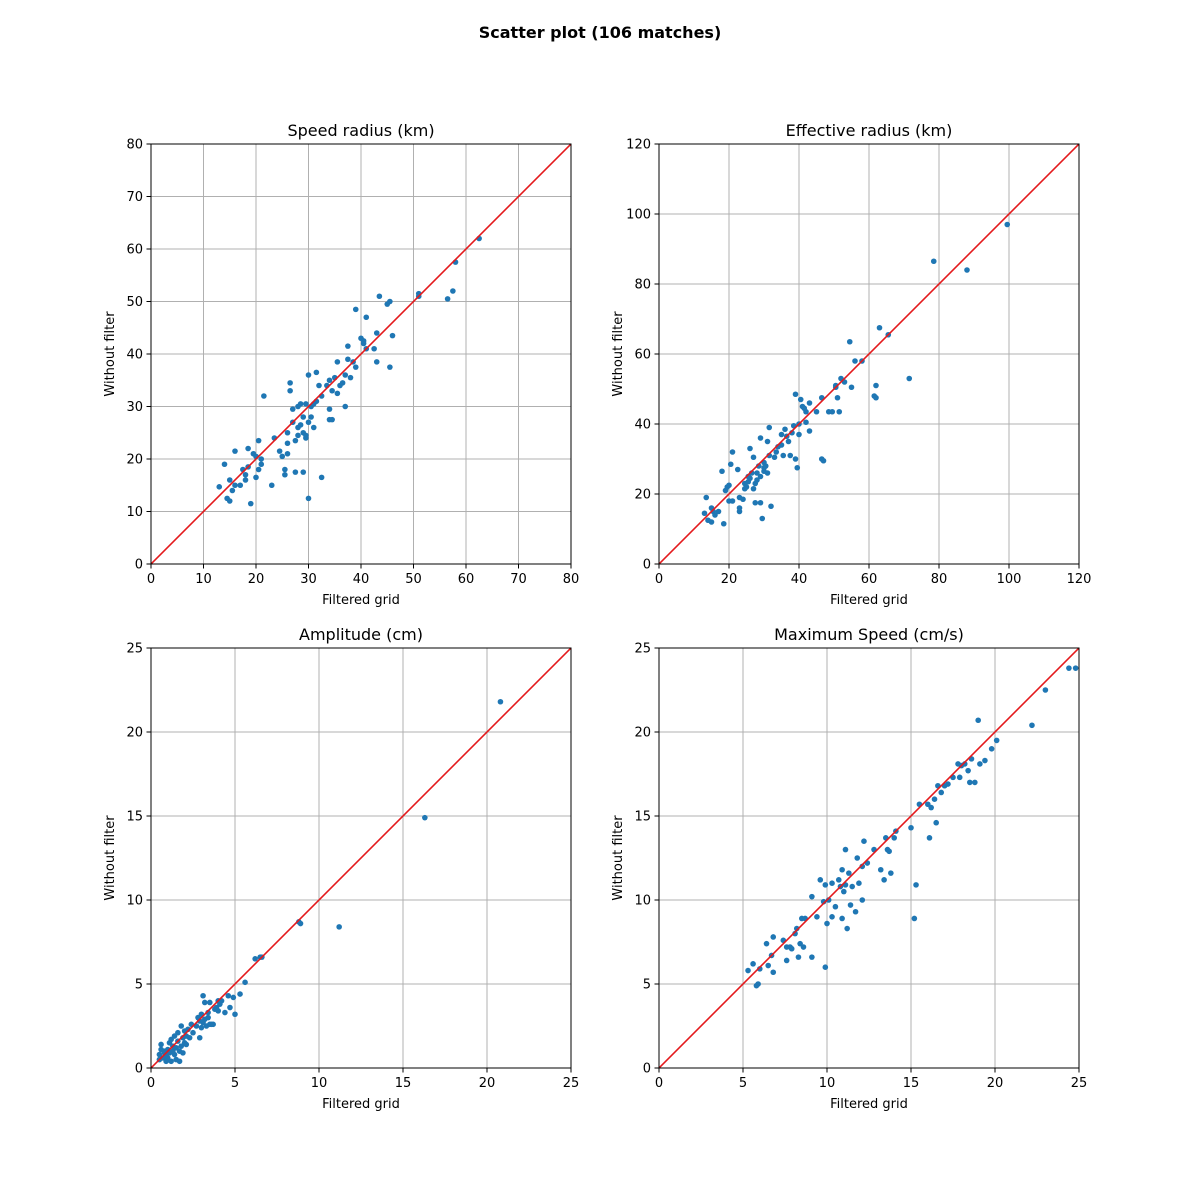 This screenshot has height=1200, width=1200. I want to click on x-tick-label: 5, so click(743, 1083).